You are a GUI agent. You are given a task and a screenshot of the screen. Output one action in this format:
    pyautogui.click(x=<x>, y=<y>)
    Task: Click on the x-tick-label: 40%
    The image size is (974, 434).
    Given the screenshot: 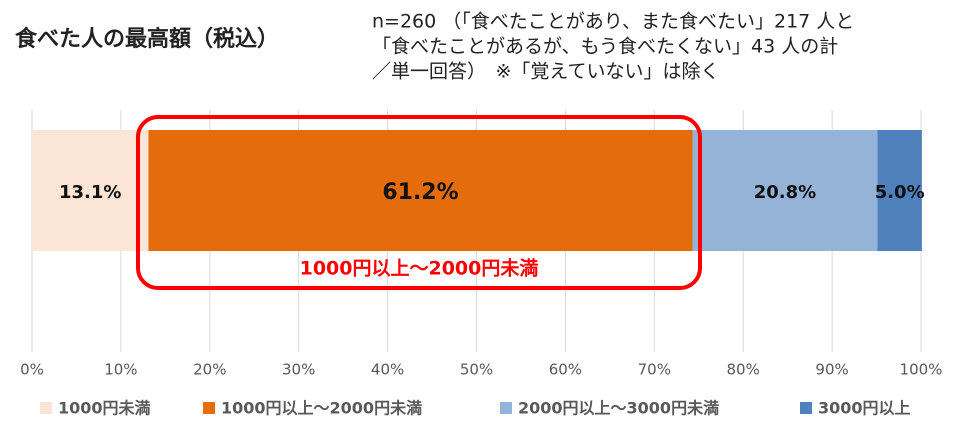 What is the action you would take?
    pyautogui.click(x=387, y=370)
    